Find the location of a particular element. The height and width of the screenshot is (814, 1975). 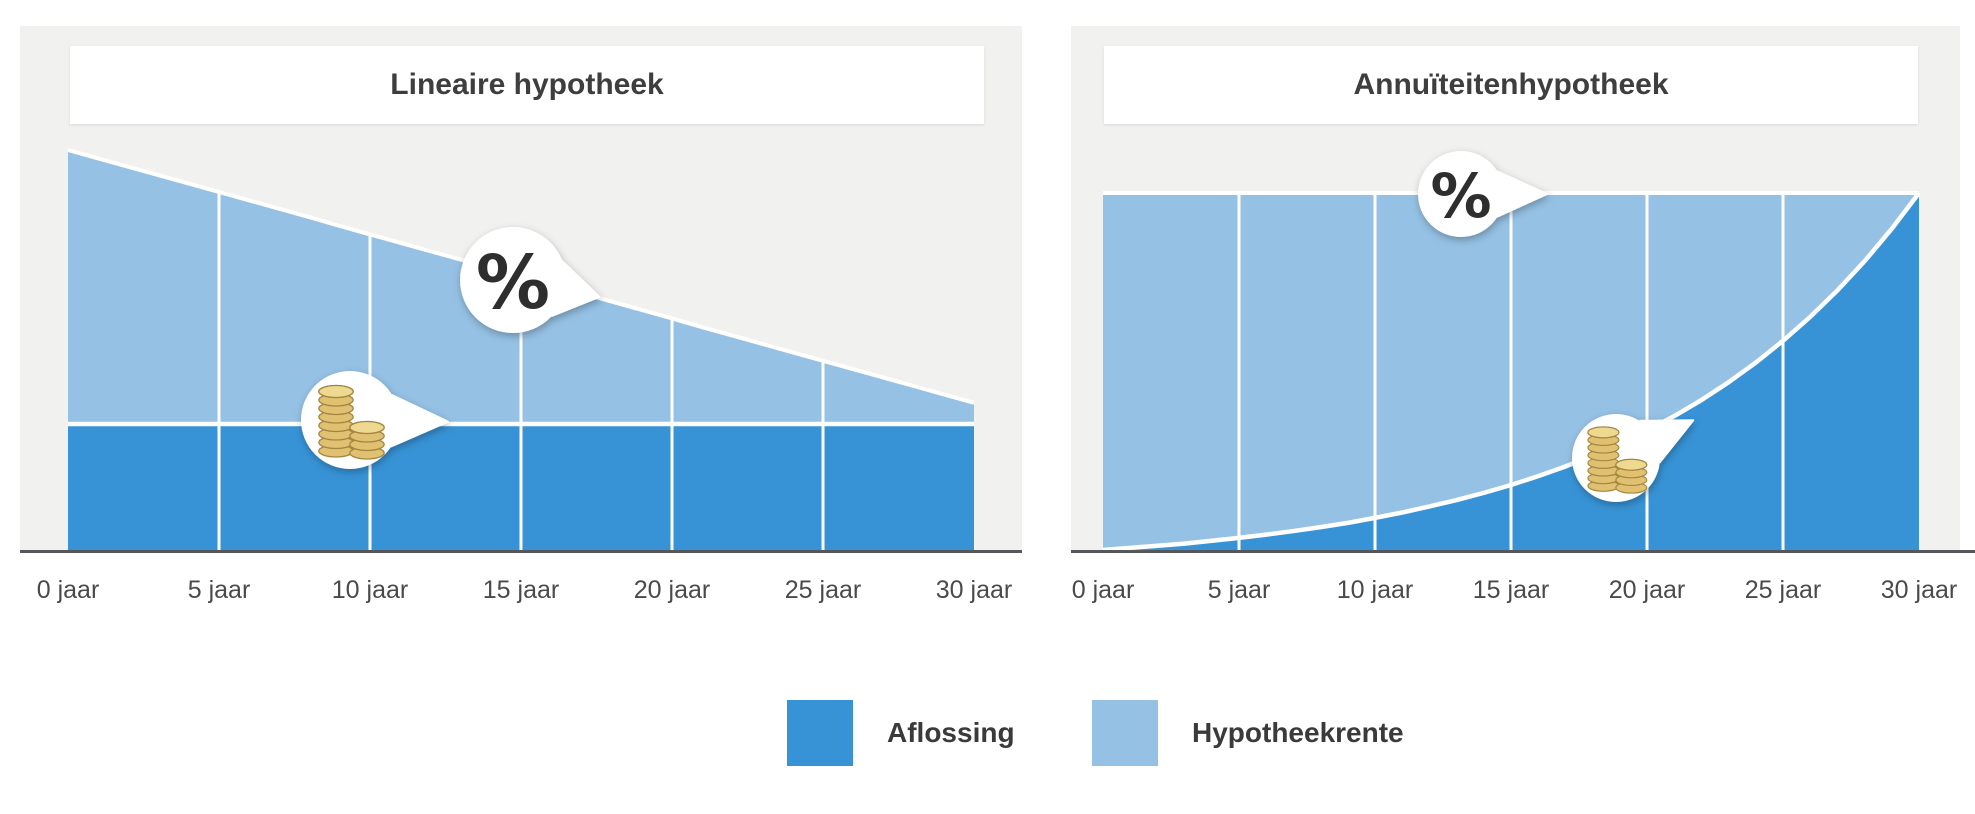

hypotheekrente-legend-label: Hypotheekrente is located at coordinates (1298, 732).